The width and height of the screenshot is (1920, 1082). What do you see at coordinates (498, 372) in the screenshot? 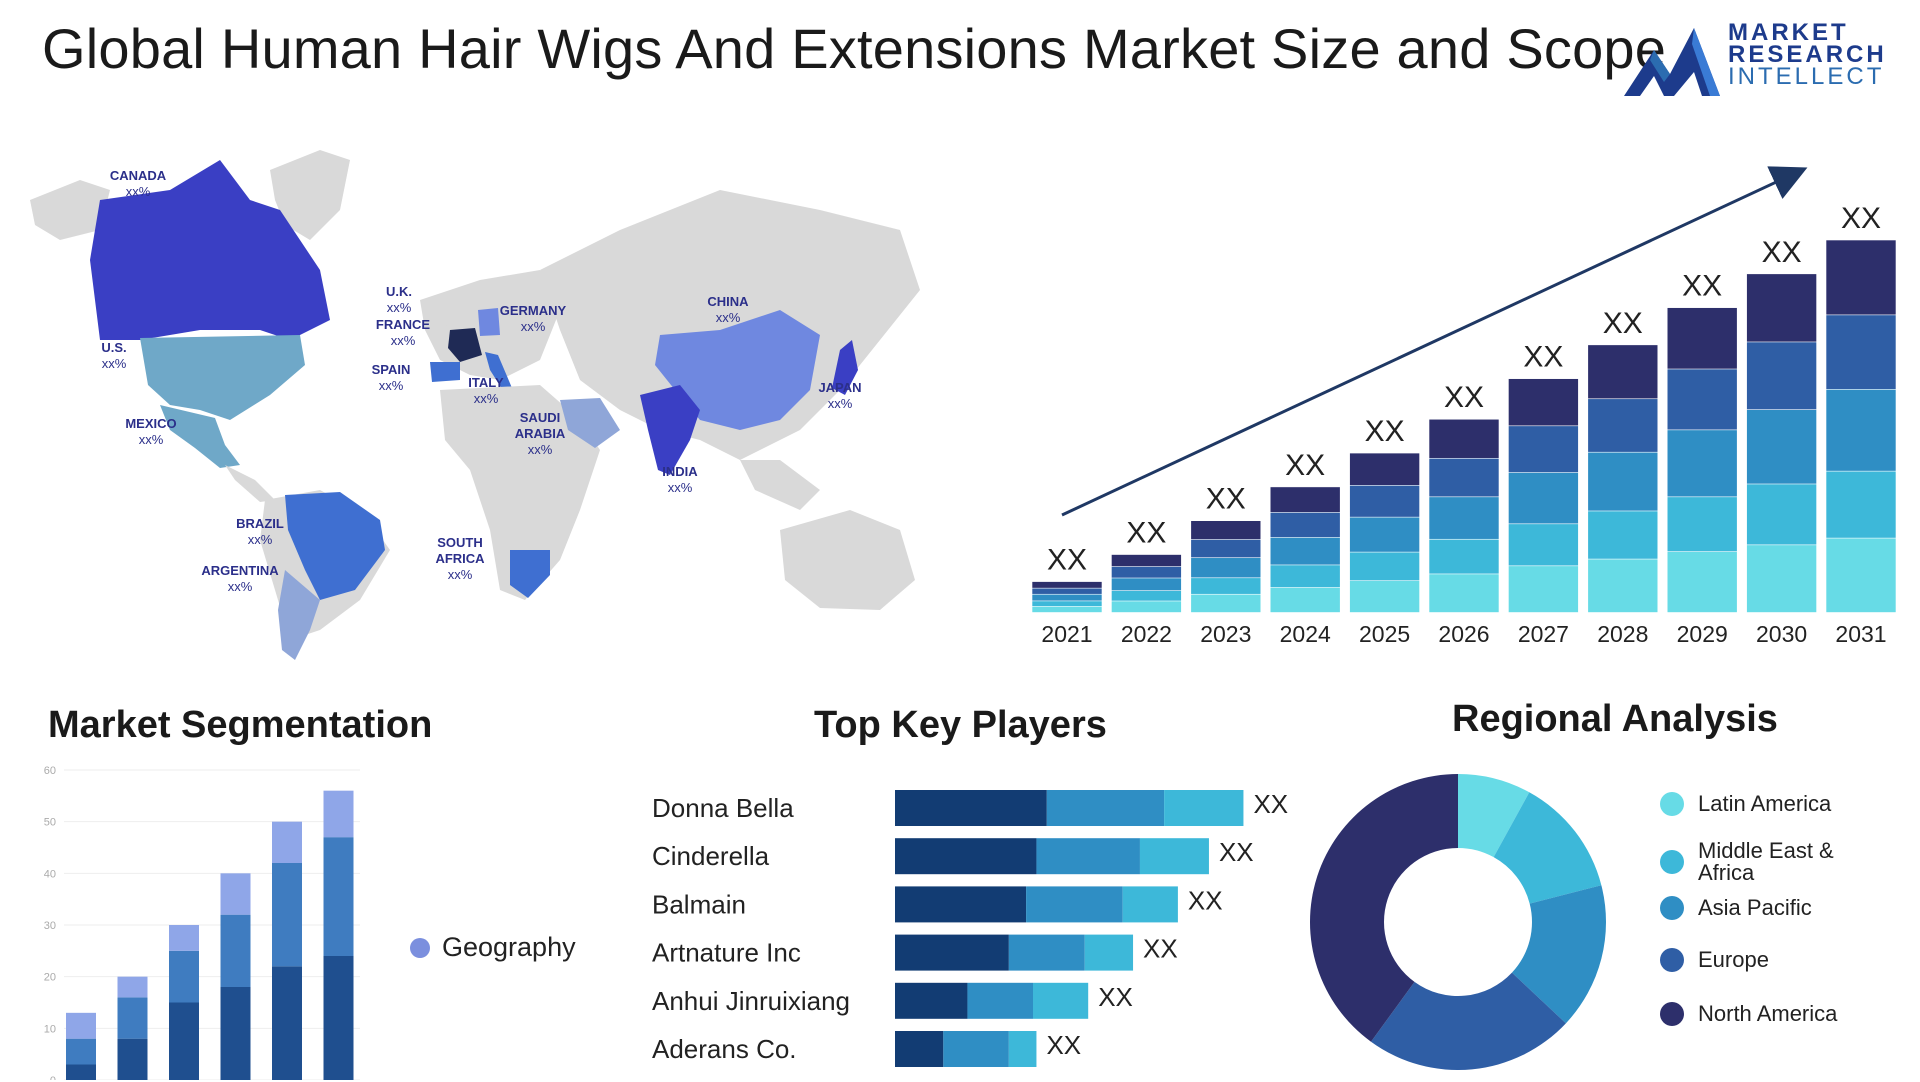
I see `map-italy` at bounding box center [498, 372].